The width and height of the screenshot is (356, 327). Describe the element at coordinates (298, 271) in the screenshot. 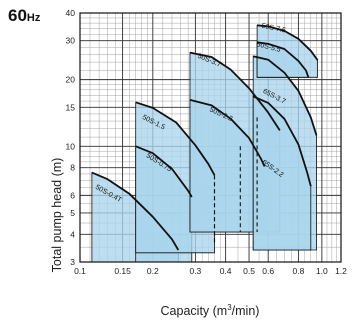

I see `x-tick-label: 0.8` at that location.